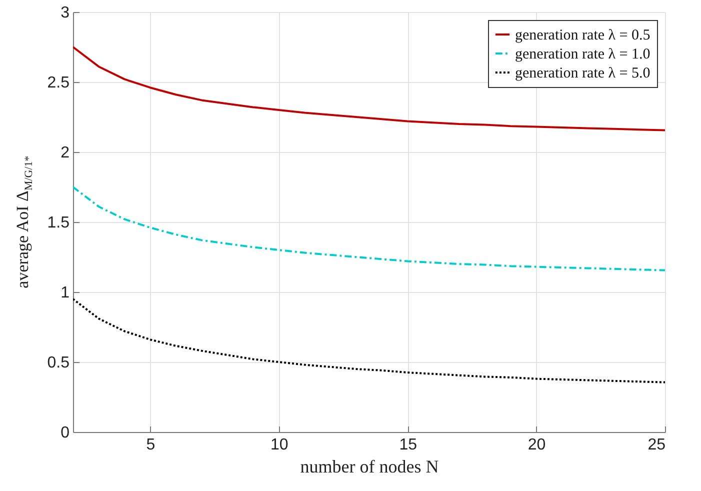 This screenshot has height=491, width=701. Describe the element at coordinates (582, 74) in the screenshot. I see `legend-label: generation rate λ = 5.0` at that location.